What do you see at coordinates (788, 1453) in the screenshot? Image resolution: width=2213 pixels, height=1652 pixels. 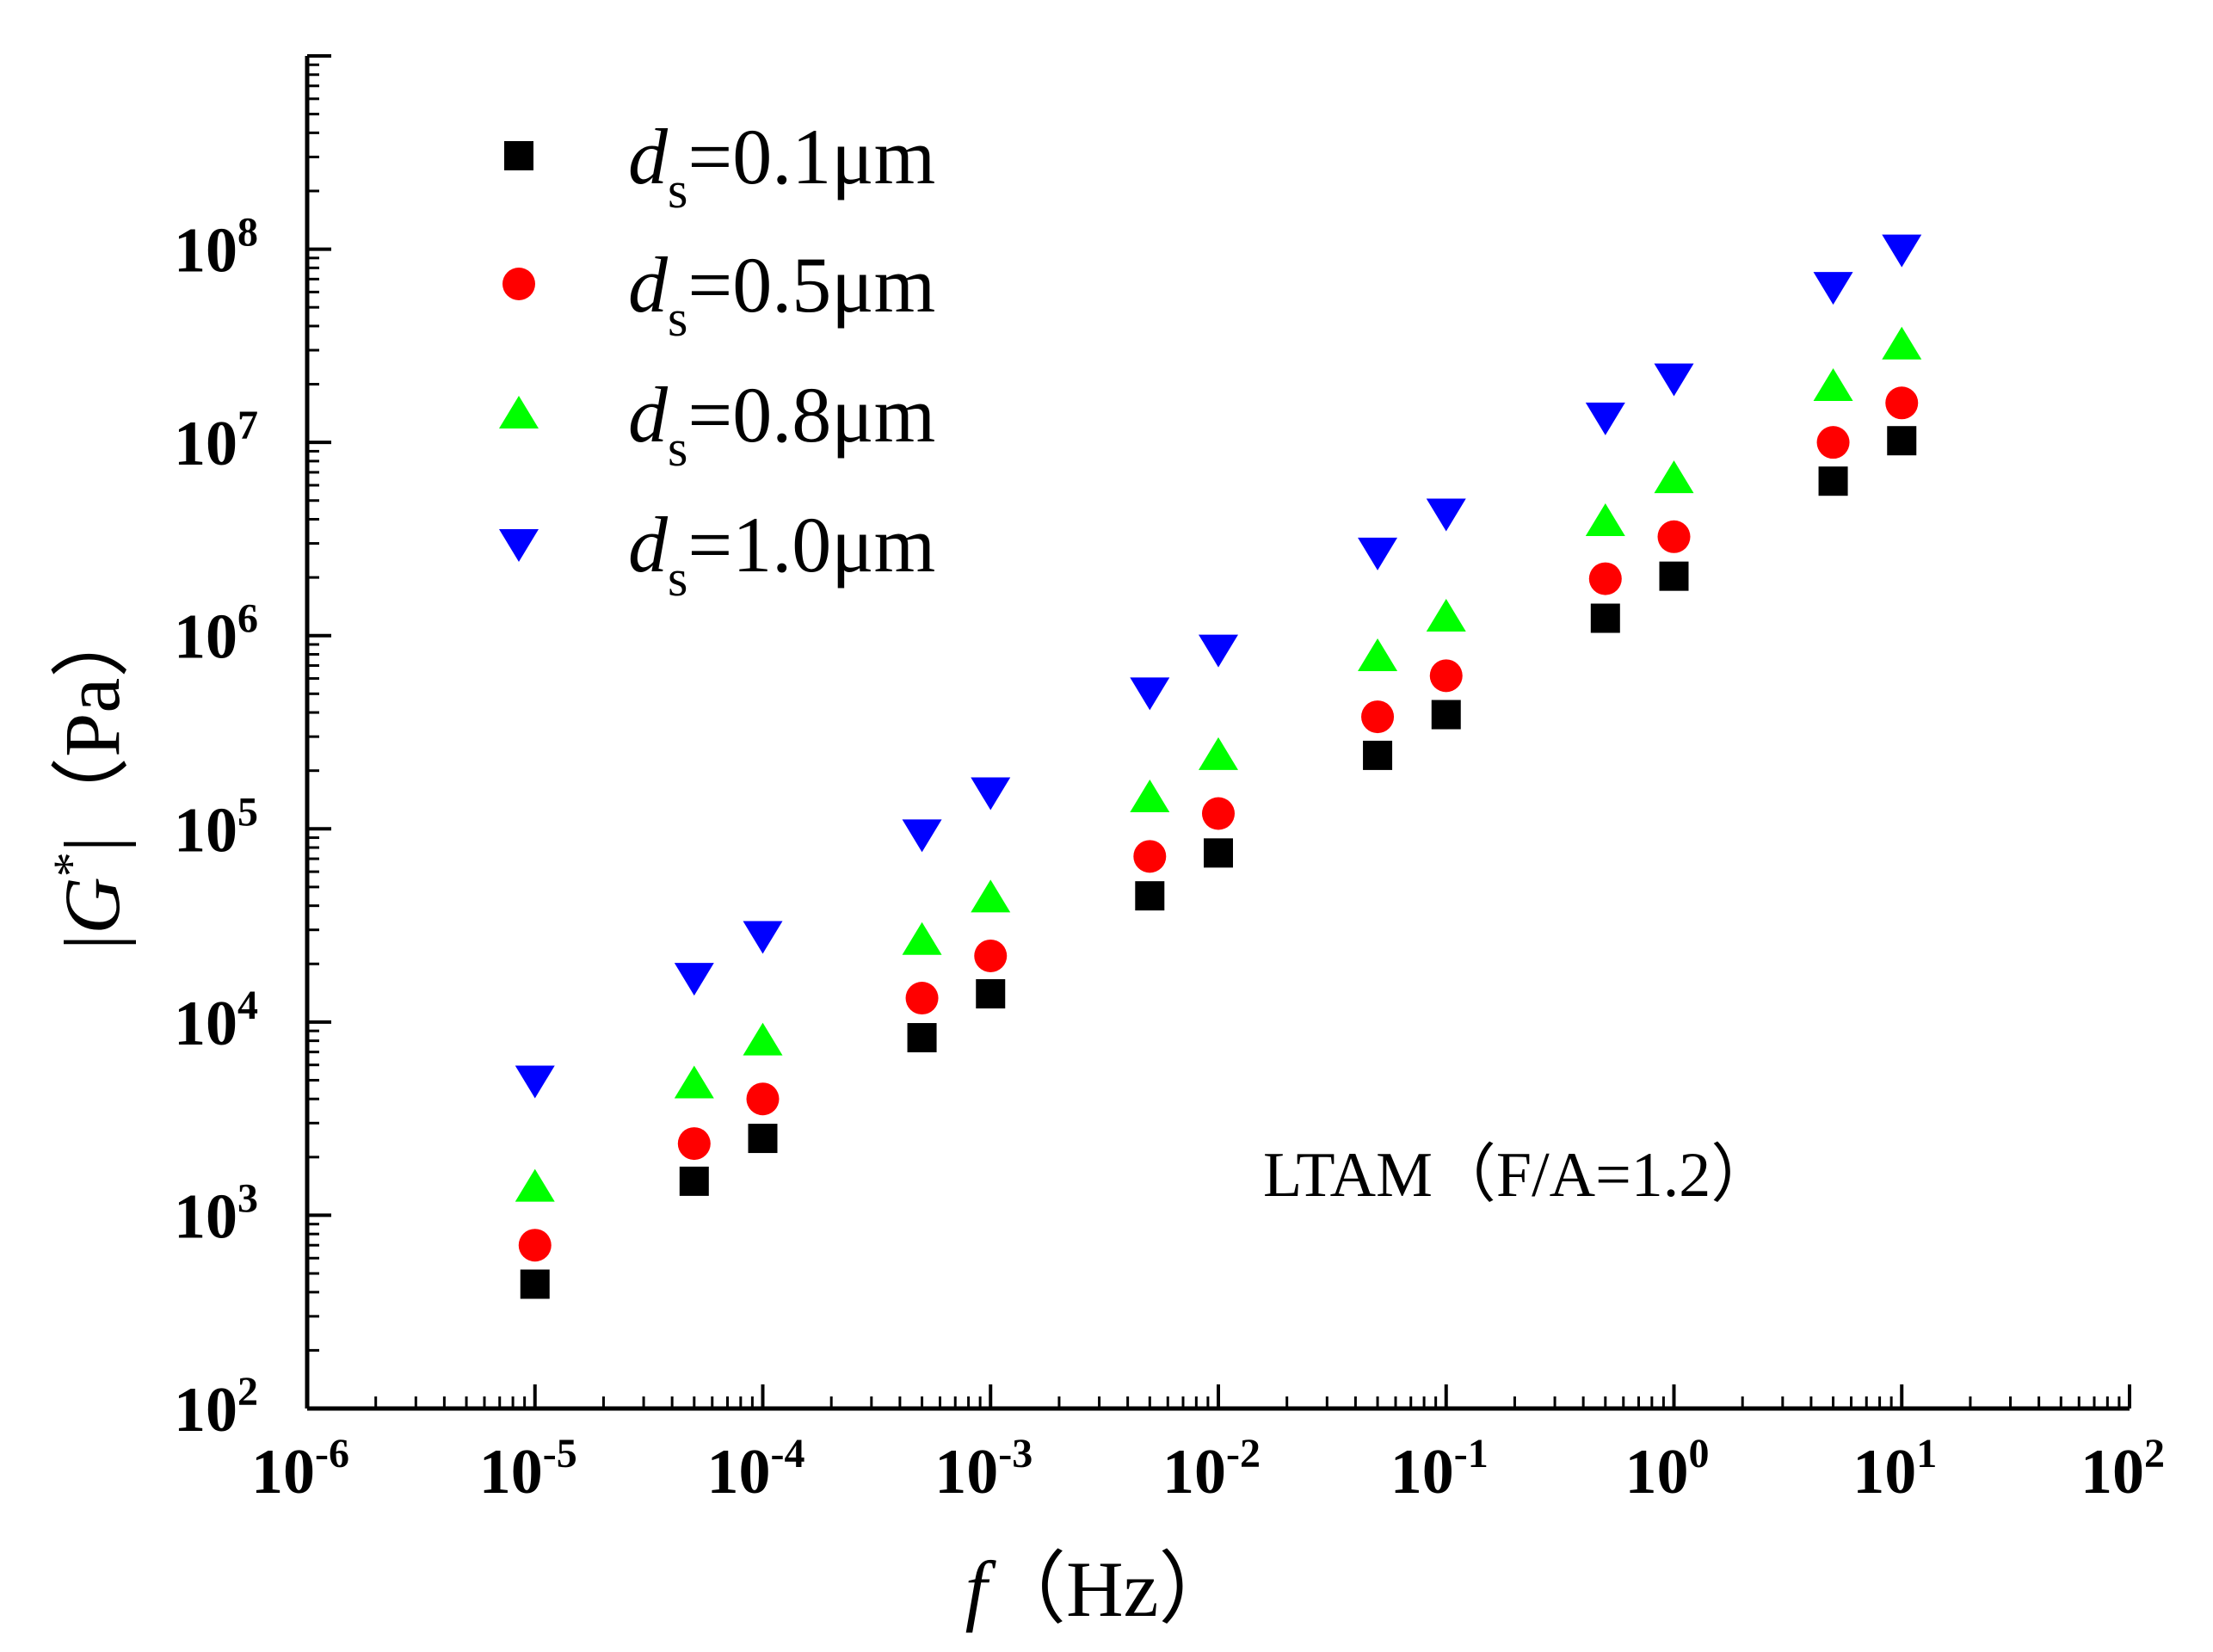 I see `x-tick-label-exponent: -4` at bounding box center [788, 1453].